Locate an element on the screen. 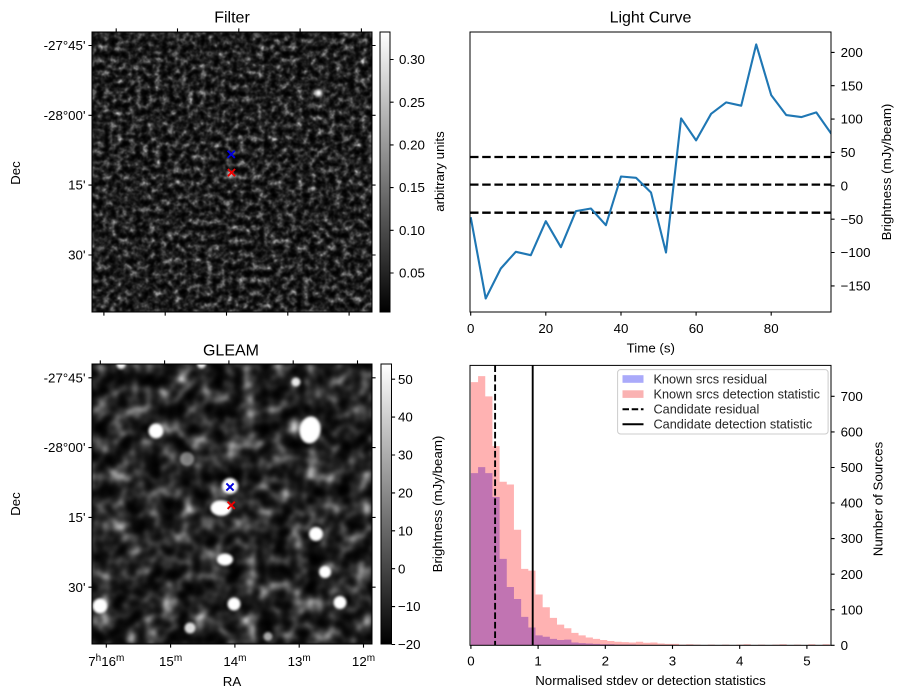 The image size is (907, 699). svg-text: RA is located at coordinates (232, 681).